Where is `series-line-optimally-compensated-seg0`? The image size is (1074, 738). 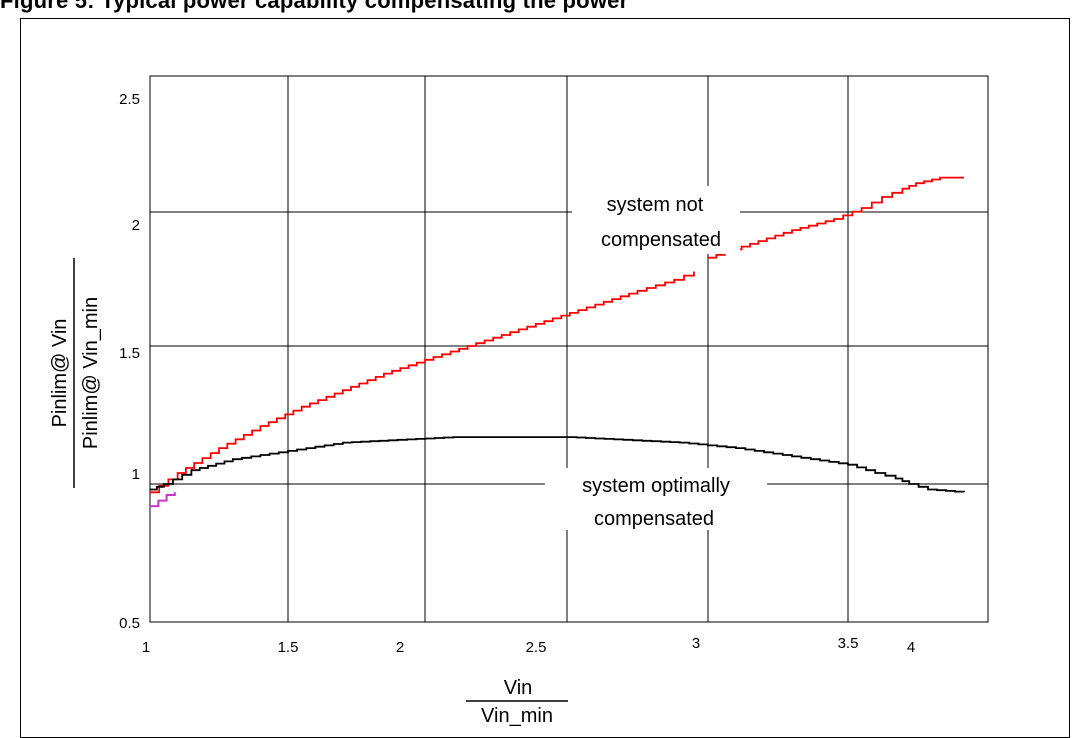
series-line-optimally-compensated-seg0 is located at coordinates (557, 464).